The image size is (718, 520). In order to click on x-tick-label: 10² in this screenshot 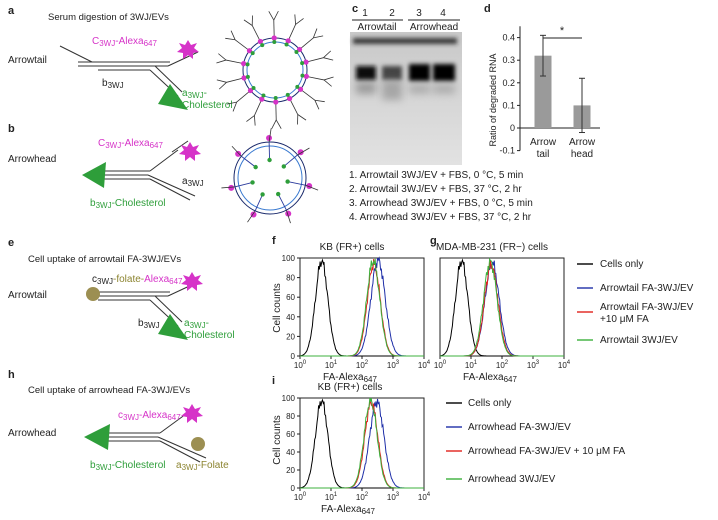, I will do `click(362, 497)`.